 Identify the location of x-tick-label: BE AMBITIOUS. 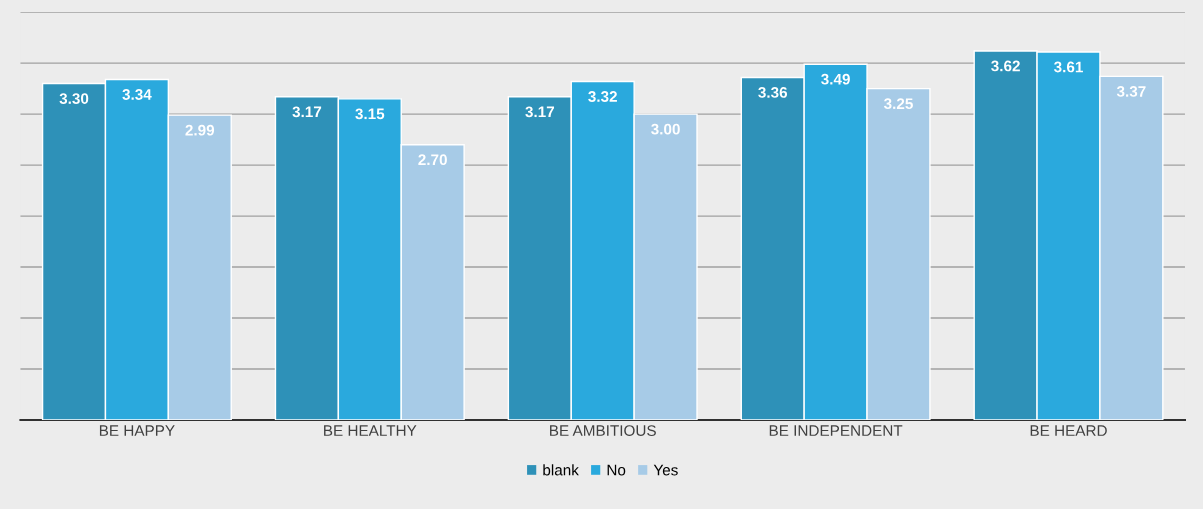
(603, 431).